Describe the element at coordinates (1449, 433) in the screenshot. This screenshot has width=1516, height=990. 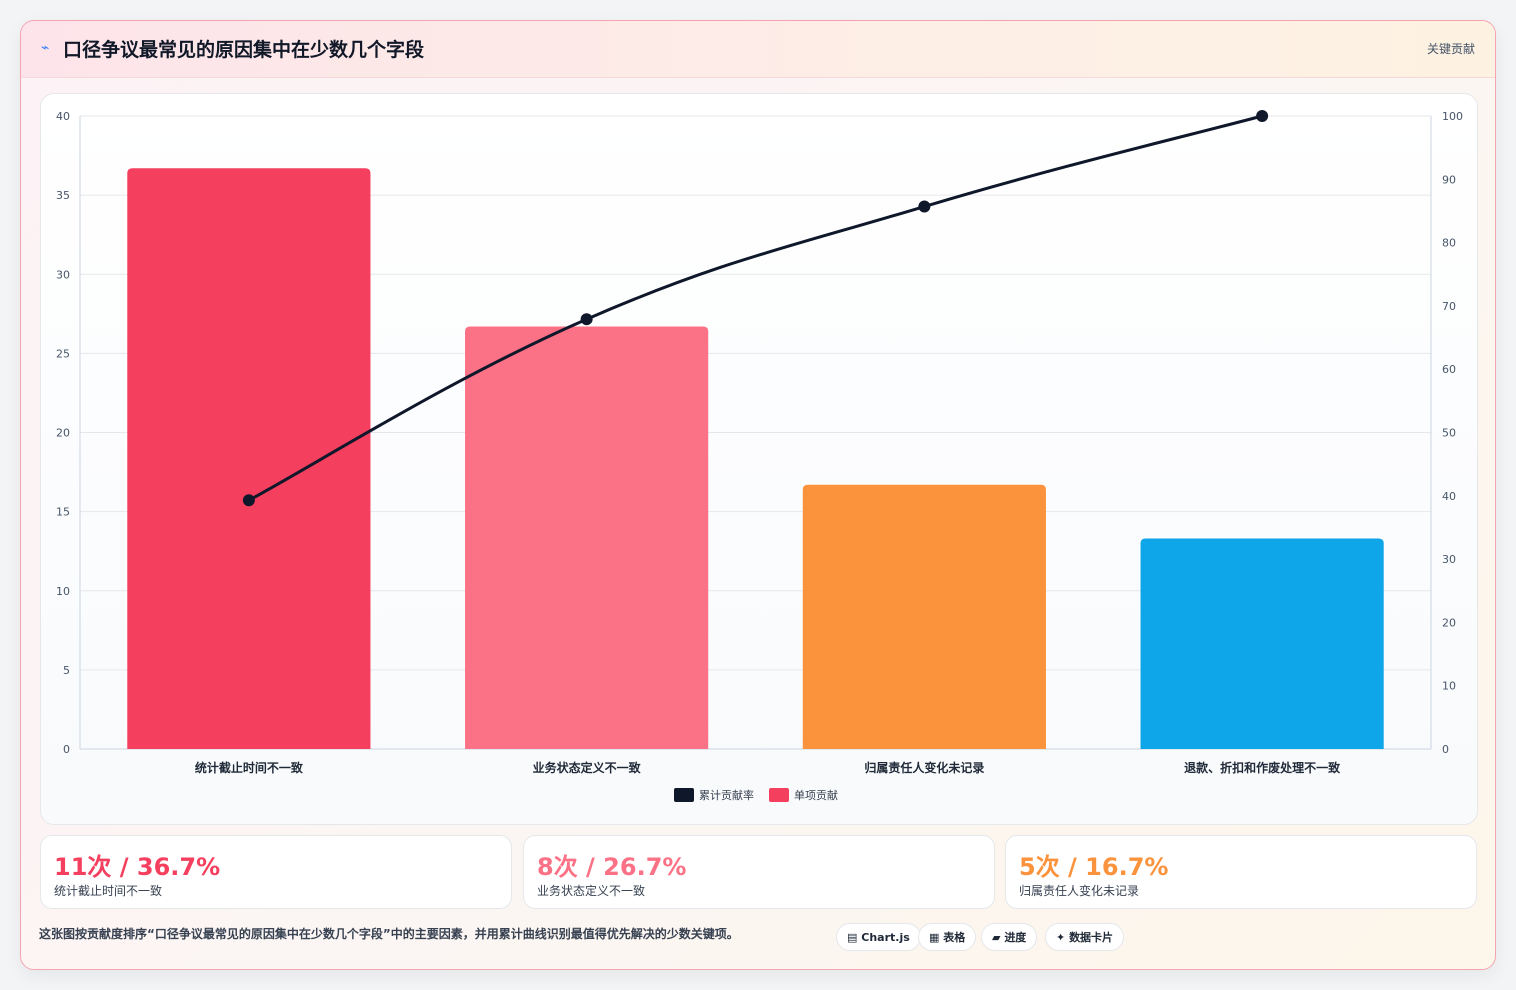
I see `y-right-tick-label: 50` at that location.